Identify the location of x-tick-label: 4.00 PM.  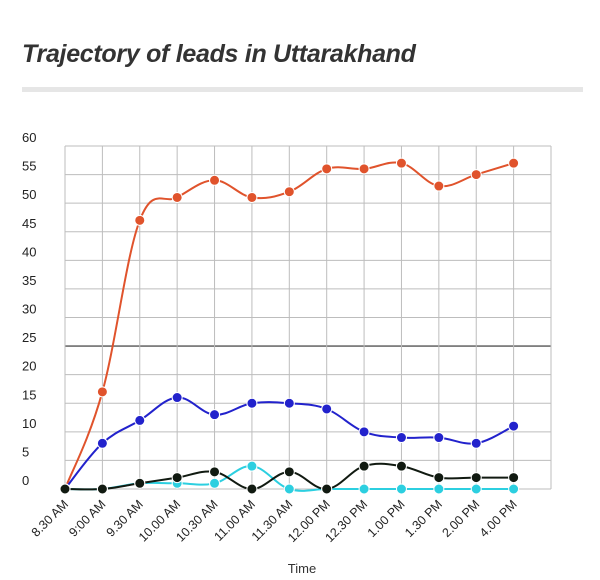
(498, 518).